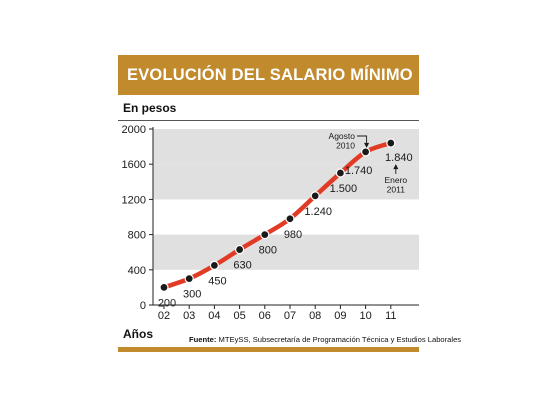  What do you see at coordinates (268, 75) in the screenshot?
I see `chart-title: EVOLUCIÓN DEL SALARIO MÍNIMO` at bounding box center [268, 75].